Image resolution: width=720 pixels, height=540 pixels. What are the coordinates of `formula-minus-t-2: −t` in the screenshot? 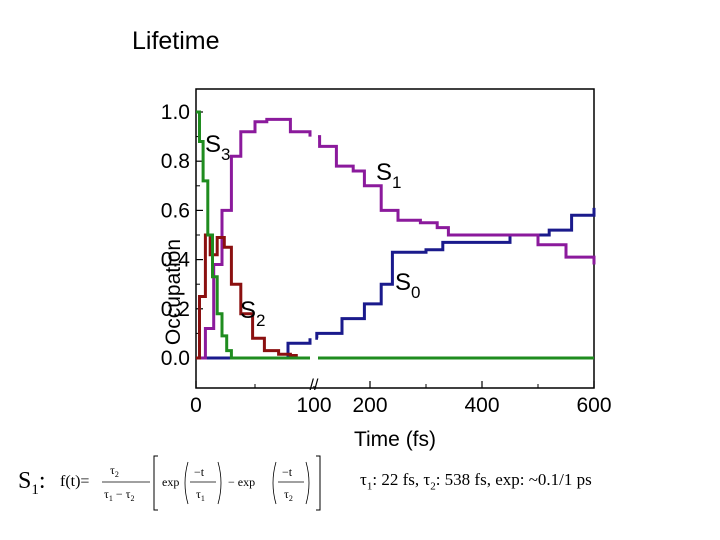 It's located at (287, 472).